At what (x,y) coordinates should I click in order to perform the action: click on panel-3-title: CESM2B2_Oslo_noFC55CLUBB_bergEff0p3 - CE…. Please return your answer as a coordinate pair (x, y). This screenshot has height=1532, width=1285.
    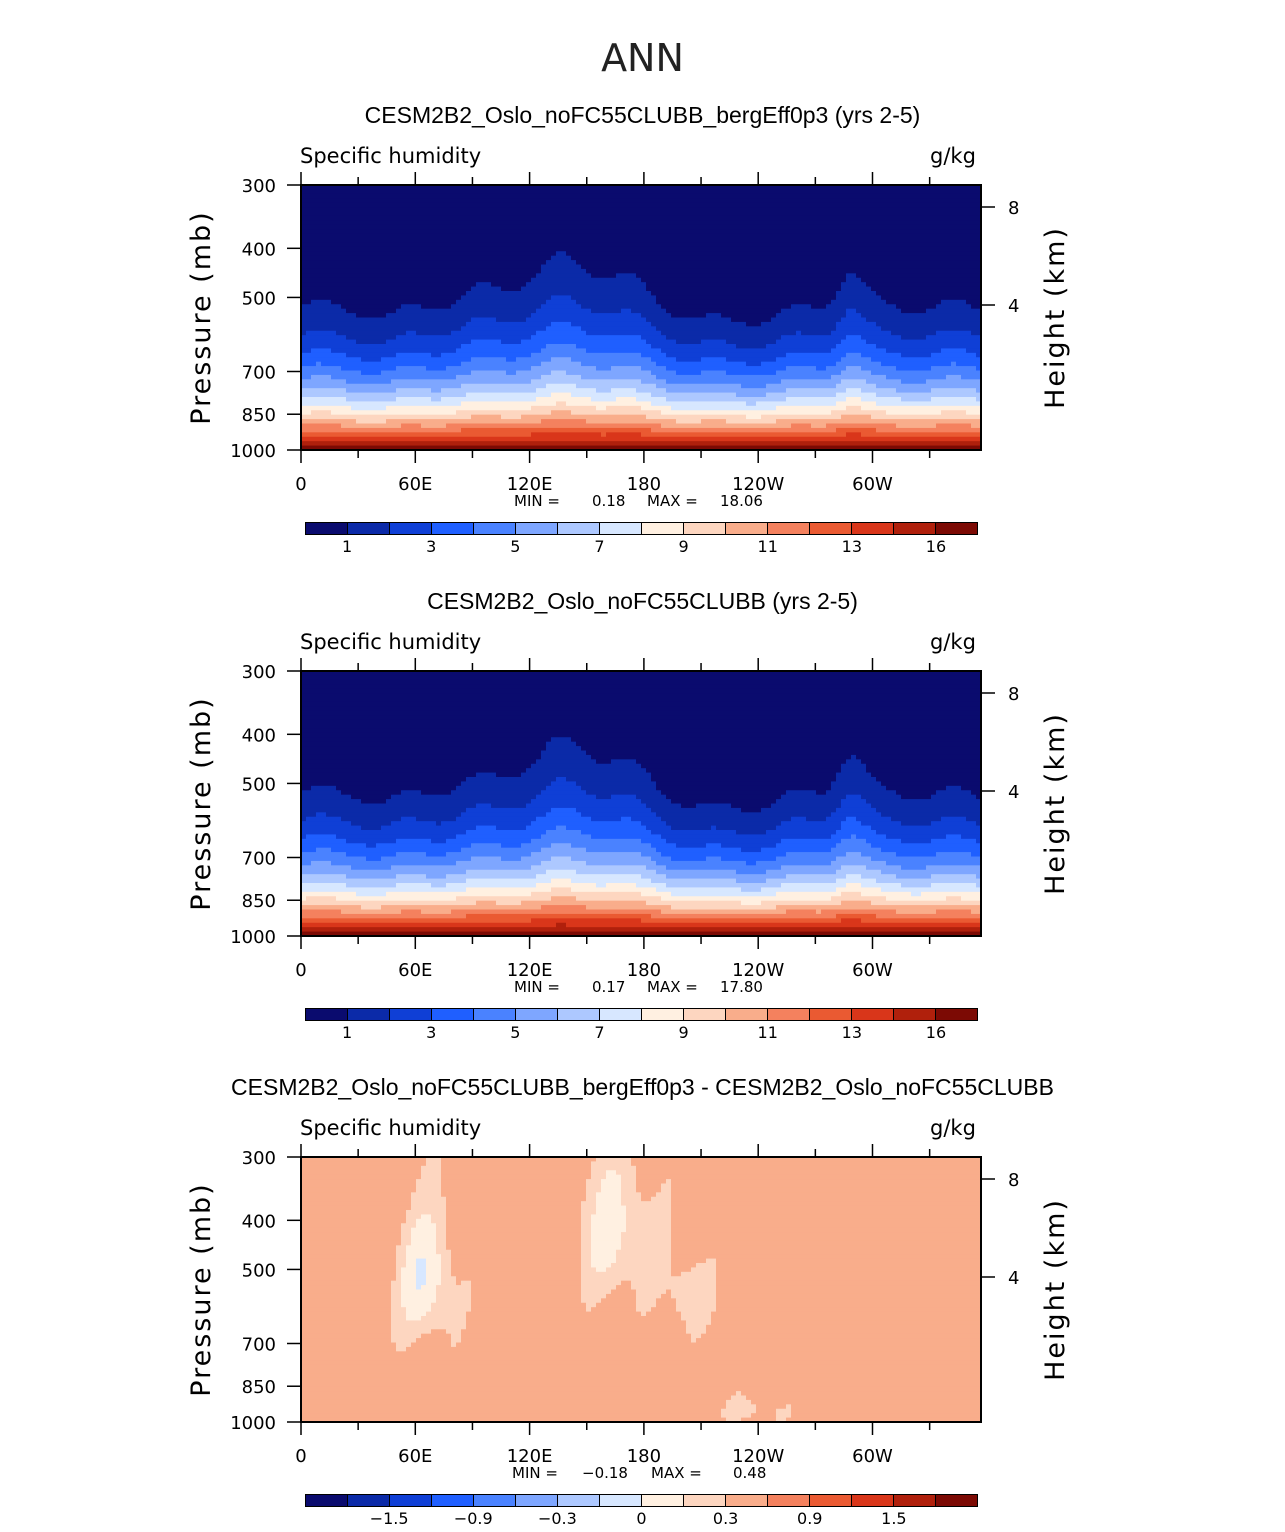
    Looking at the image, I should click on (642, 1087).